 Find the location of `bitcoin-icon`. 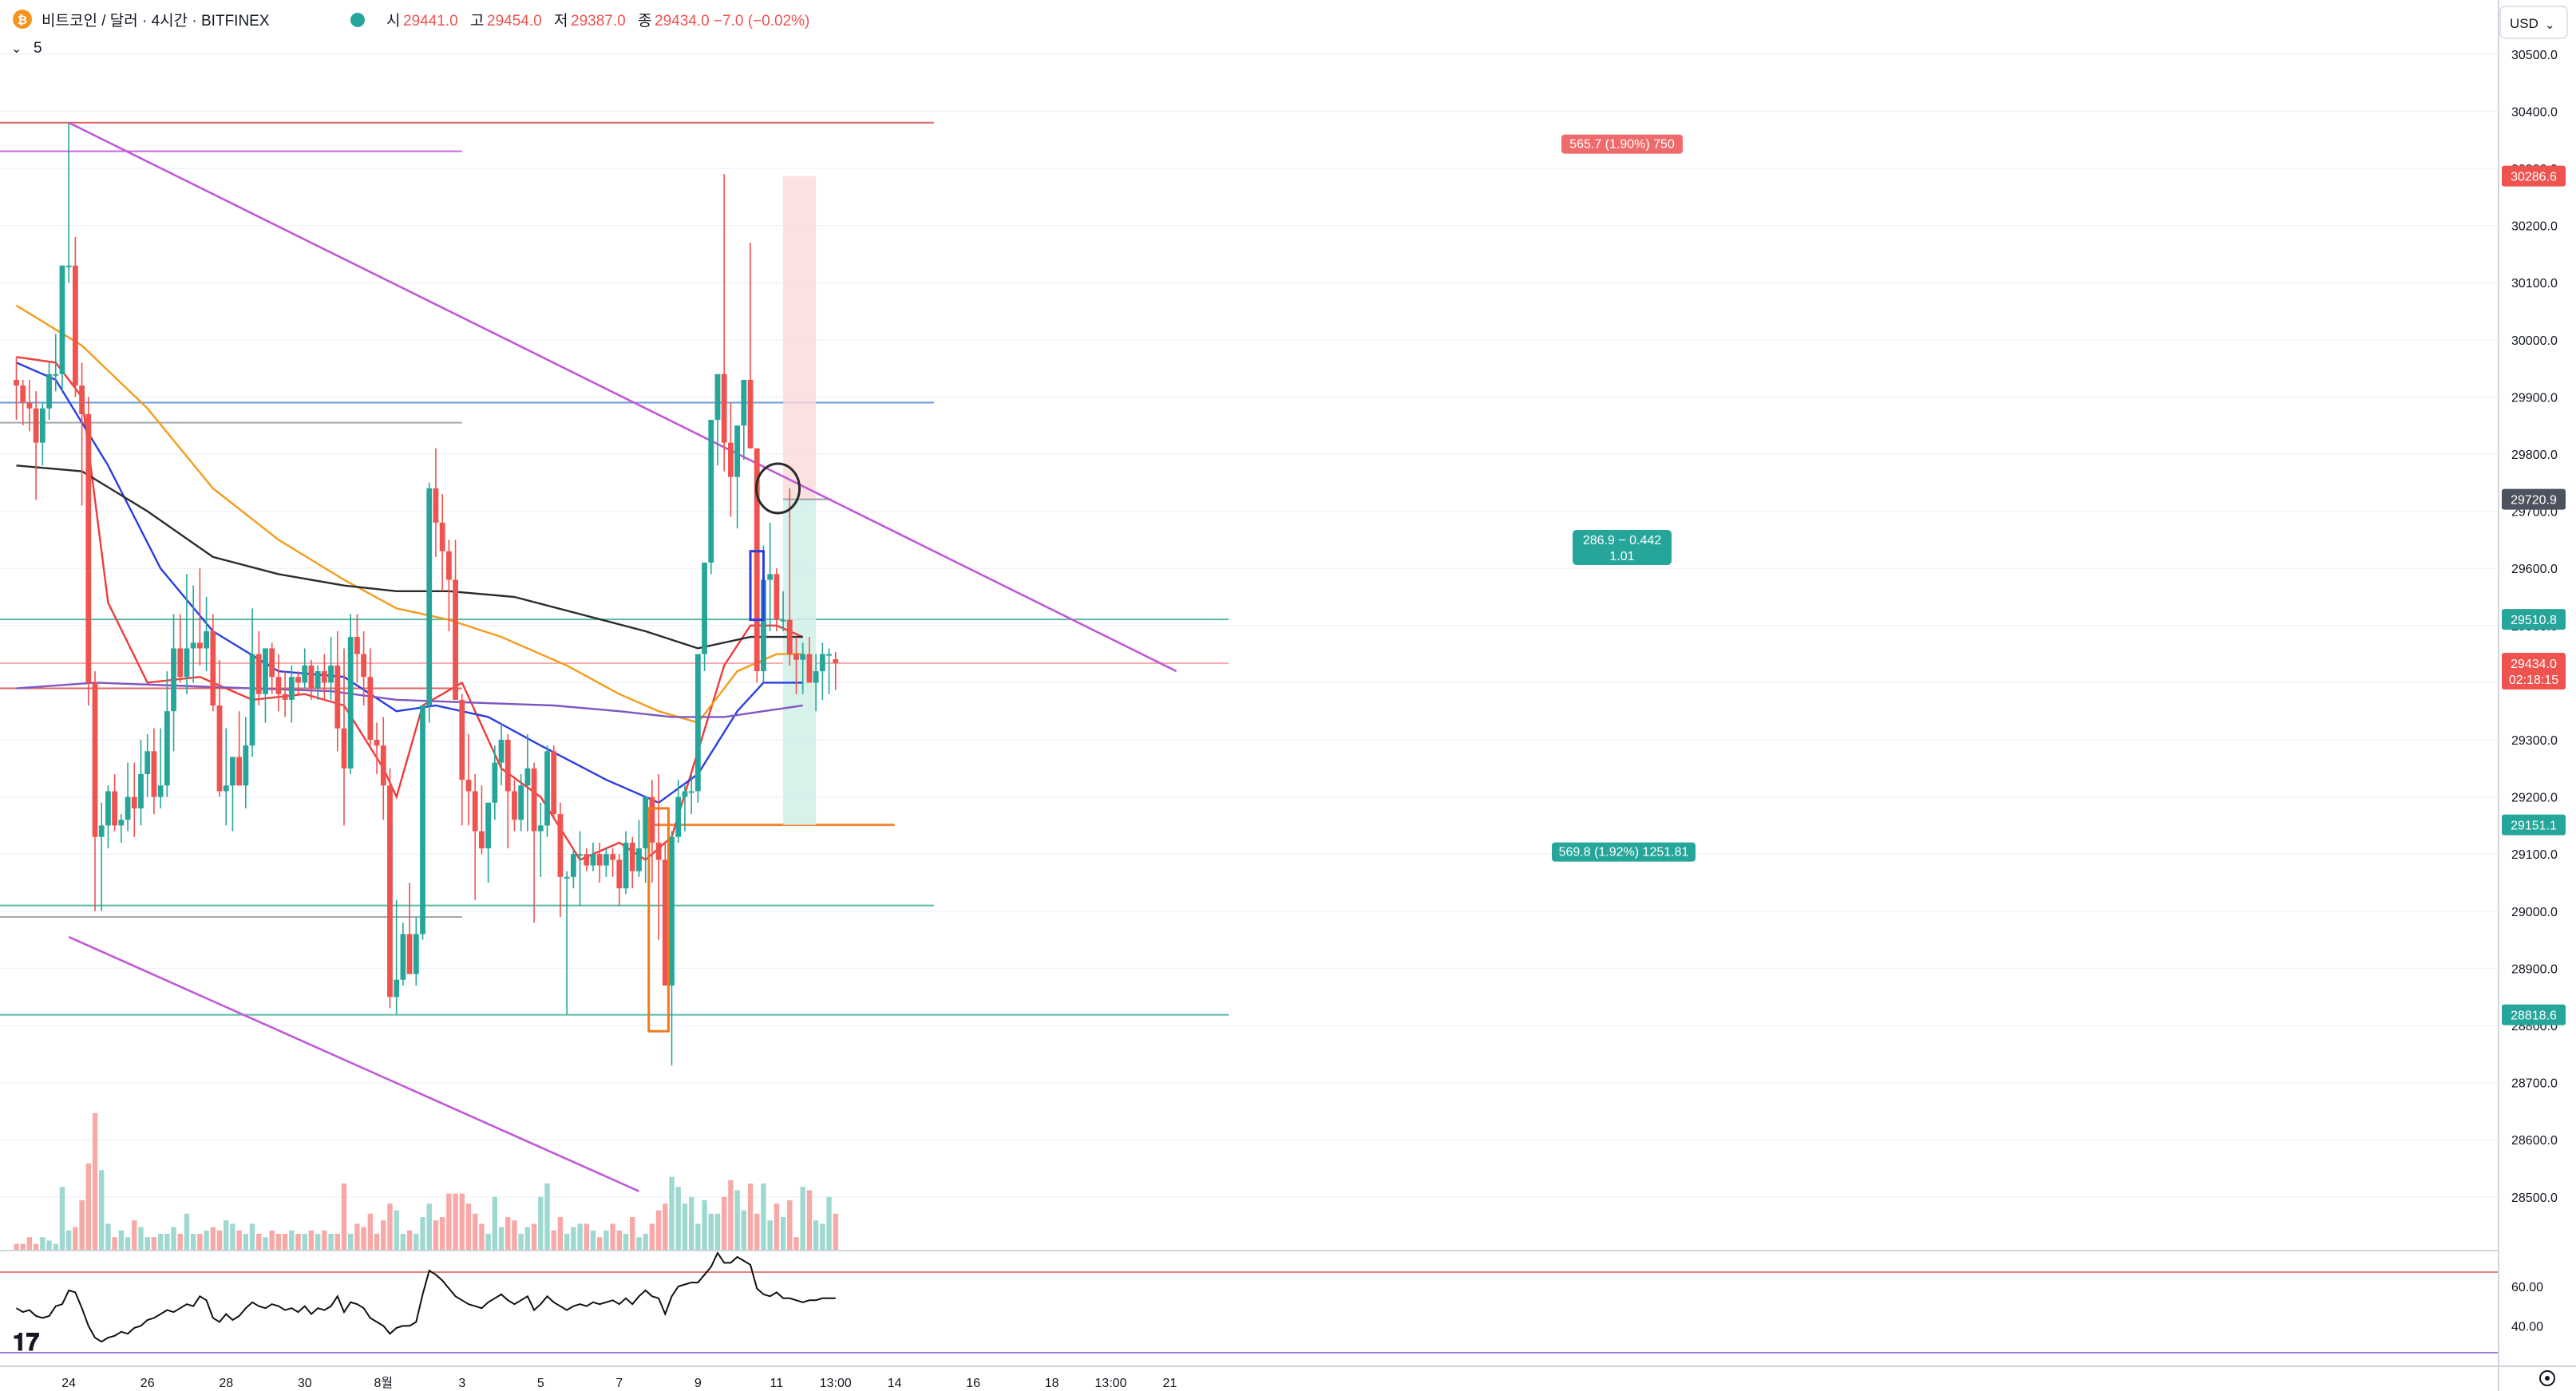

bitcoin-icon is located at coordinates (23, 19).